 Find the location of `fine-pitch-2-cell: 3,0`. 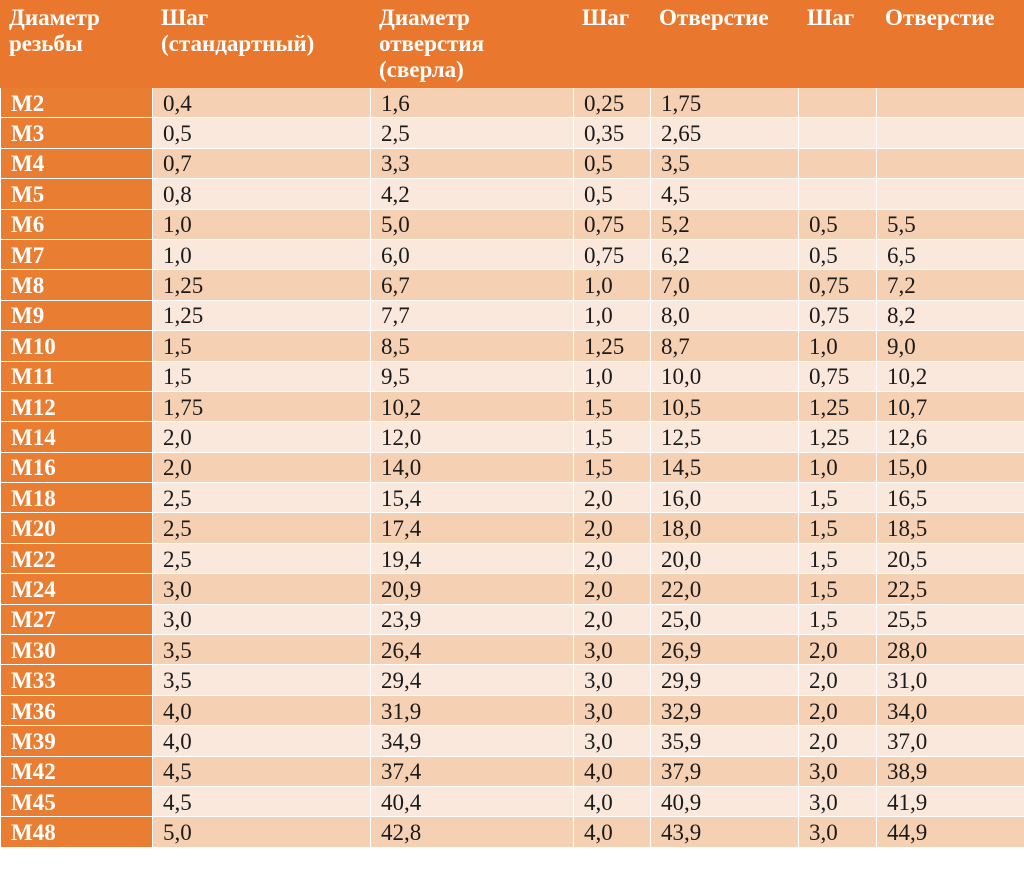

fine-pitch-2-cell: 3,0 is located at coordinates (837, 832).